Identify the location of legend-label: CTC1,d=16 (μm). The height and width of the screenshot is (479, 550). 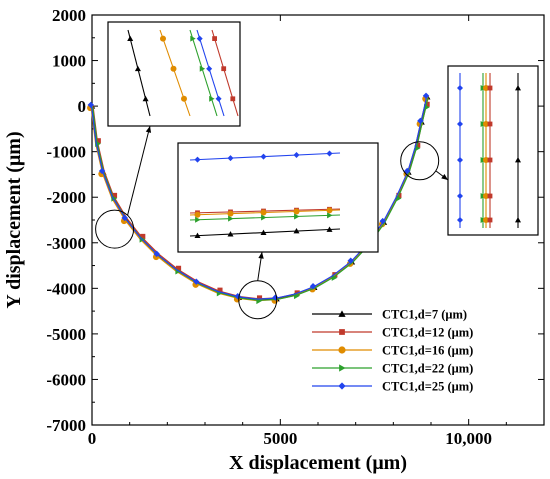
(427, 351).